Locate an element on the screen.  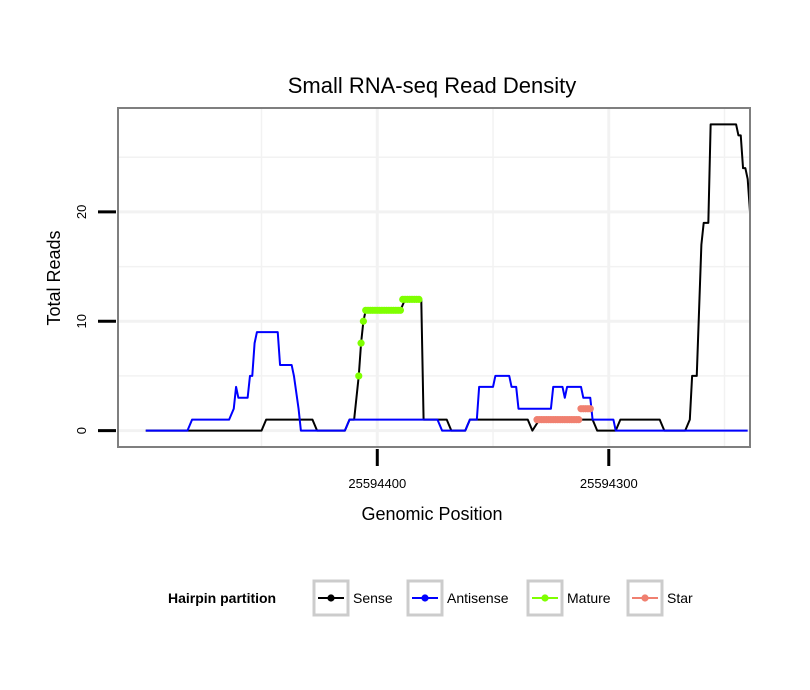
x-axis: 25594400 25594300 is located at coordinates (493, 470).